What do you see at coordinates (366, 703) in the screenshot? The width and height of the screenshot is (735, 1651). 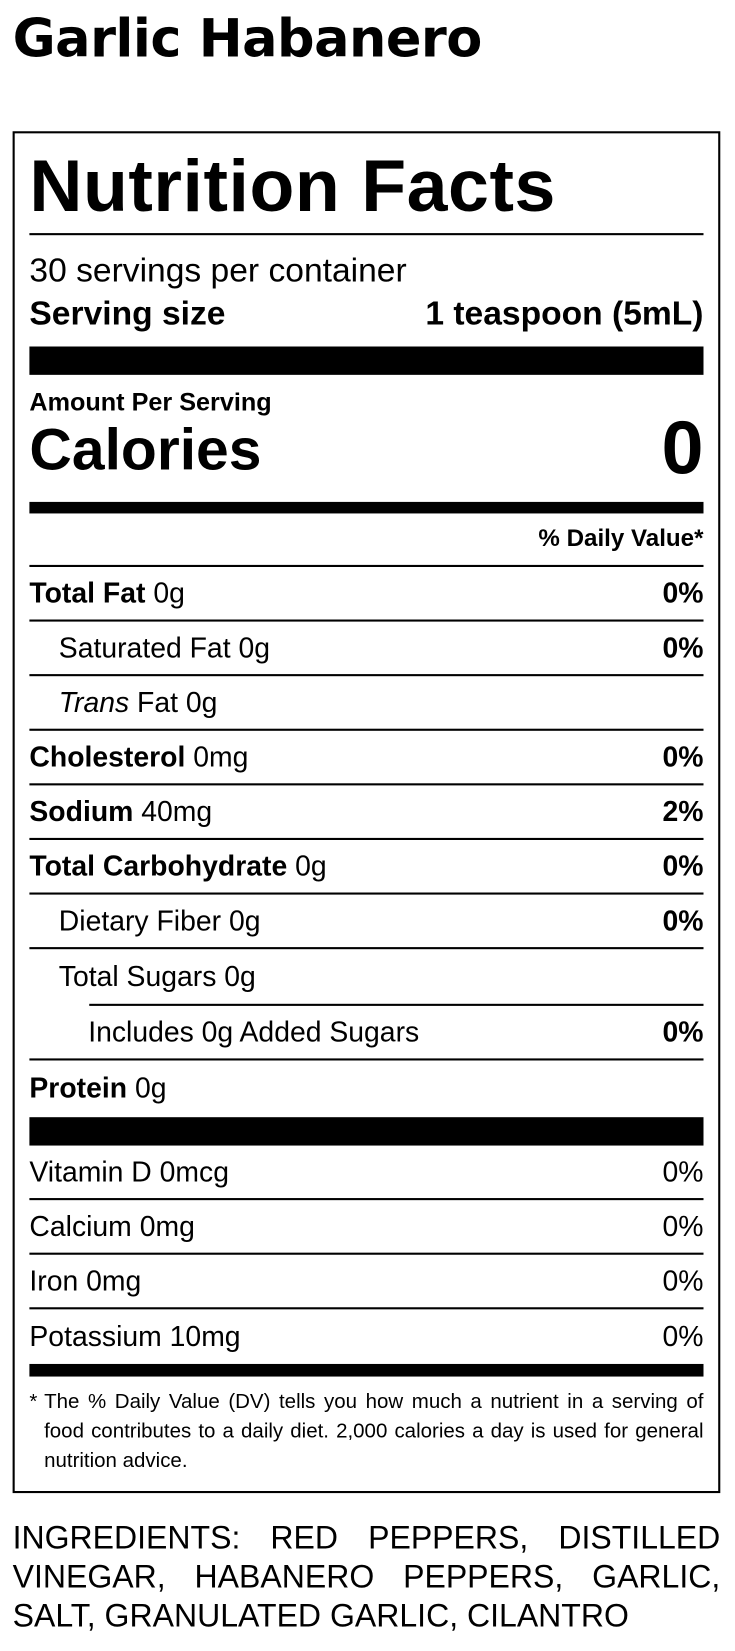 I see `nutrient-row-trans-fat: Trans Fat 0g` at bounding box center [366, 703].